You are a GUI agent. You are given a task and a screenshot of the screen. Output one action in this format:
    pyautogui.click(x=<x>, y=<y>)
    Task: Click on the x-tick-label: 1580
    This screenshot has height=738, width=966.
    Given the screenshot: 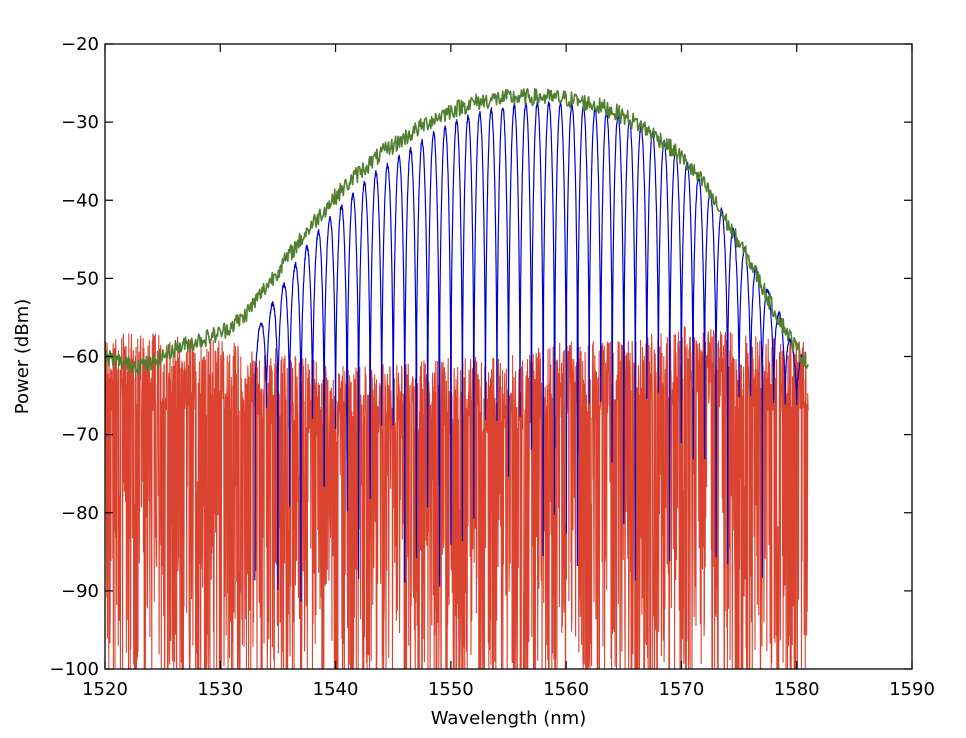 What is the action you would take?
    pyautogui.click(x=797, y=689)
    